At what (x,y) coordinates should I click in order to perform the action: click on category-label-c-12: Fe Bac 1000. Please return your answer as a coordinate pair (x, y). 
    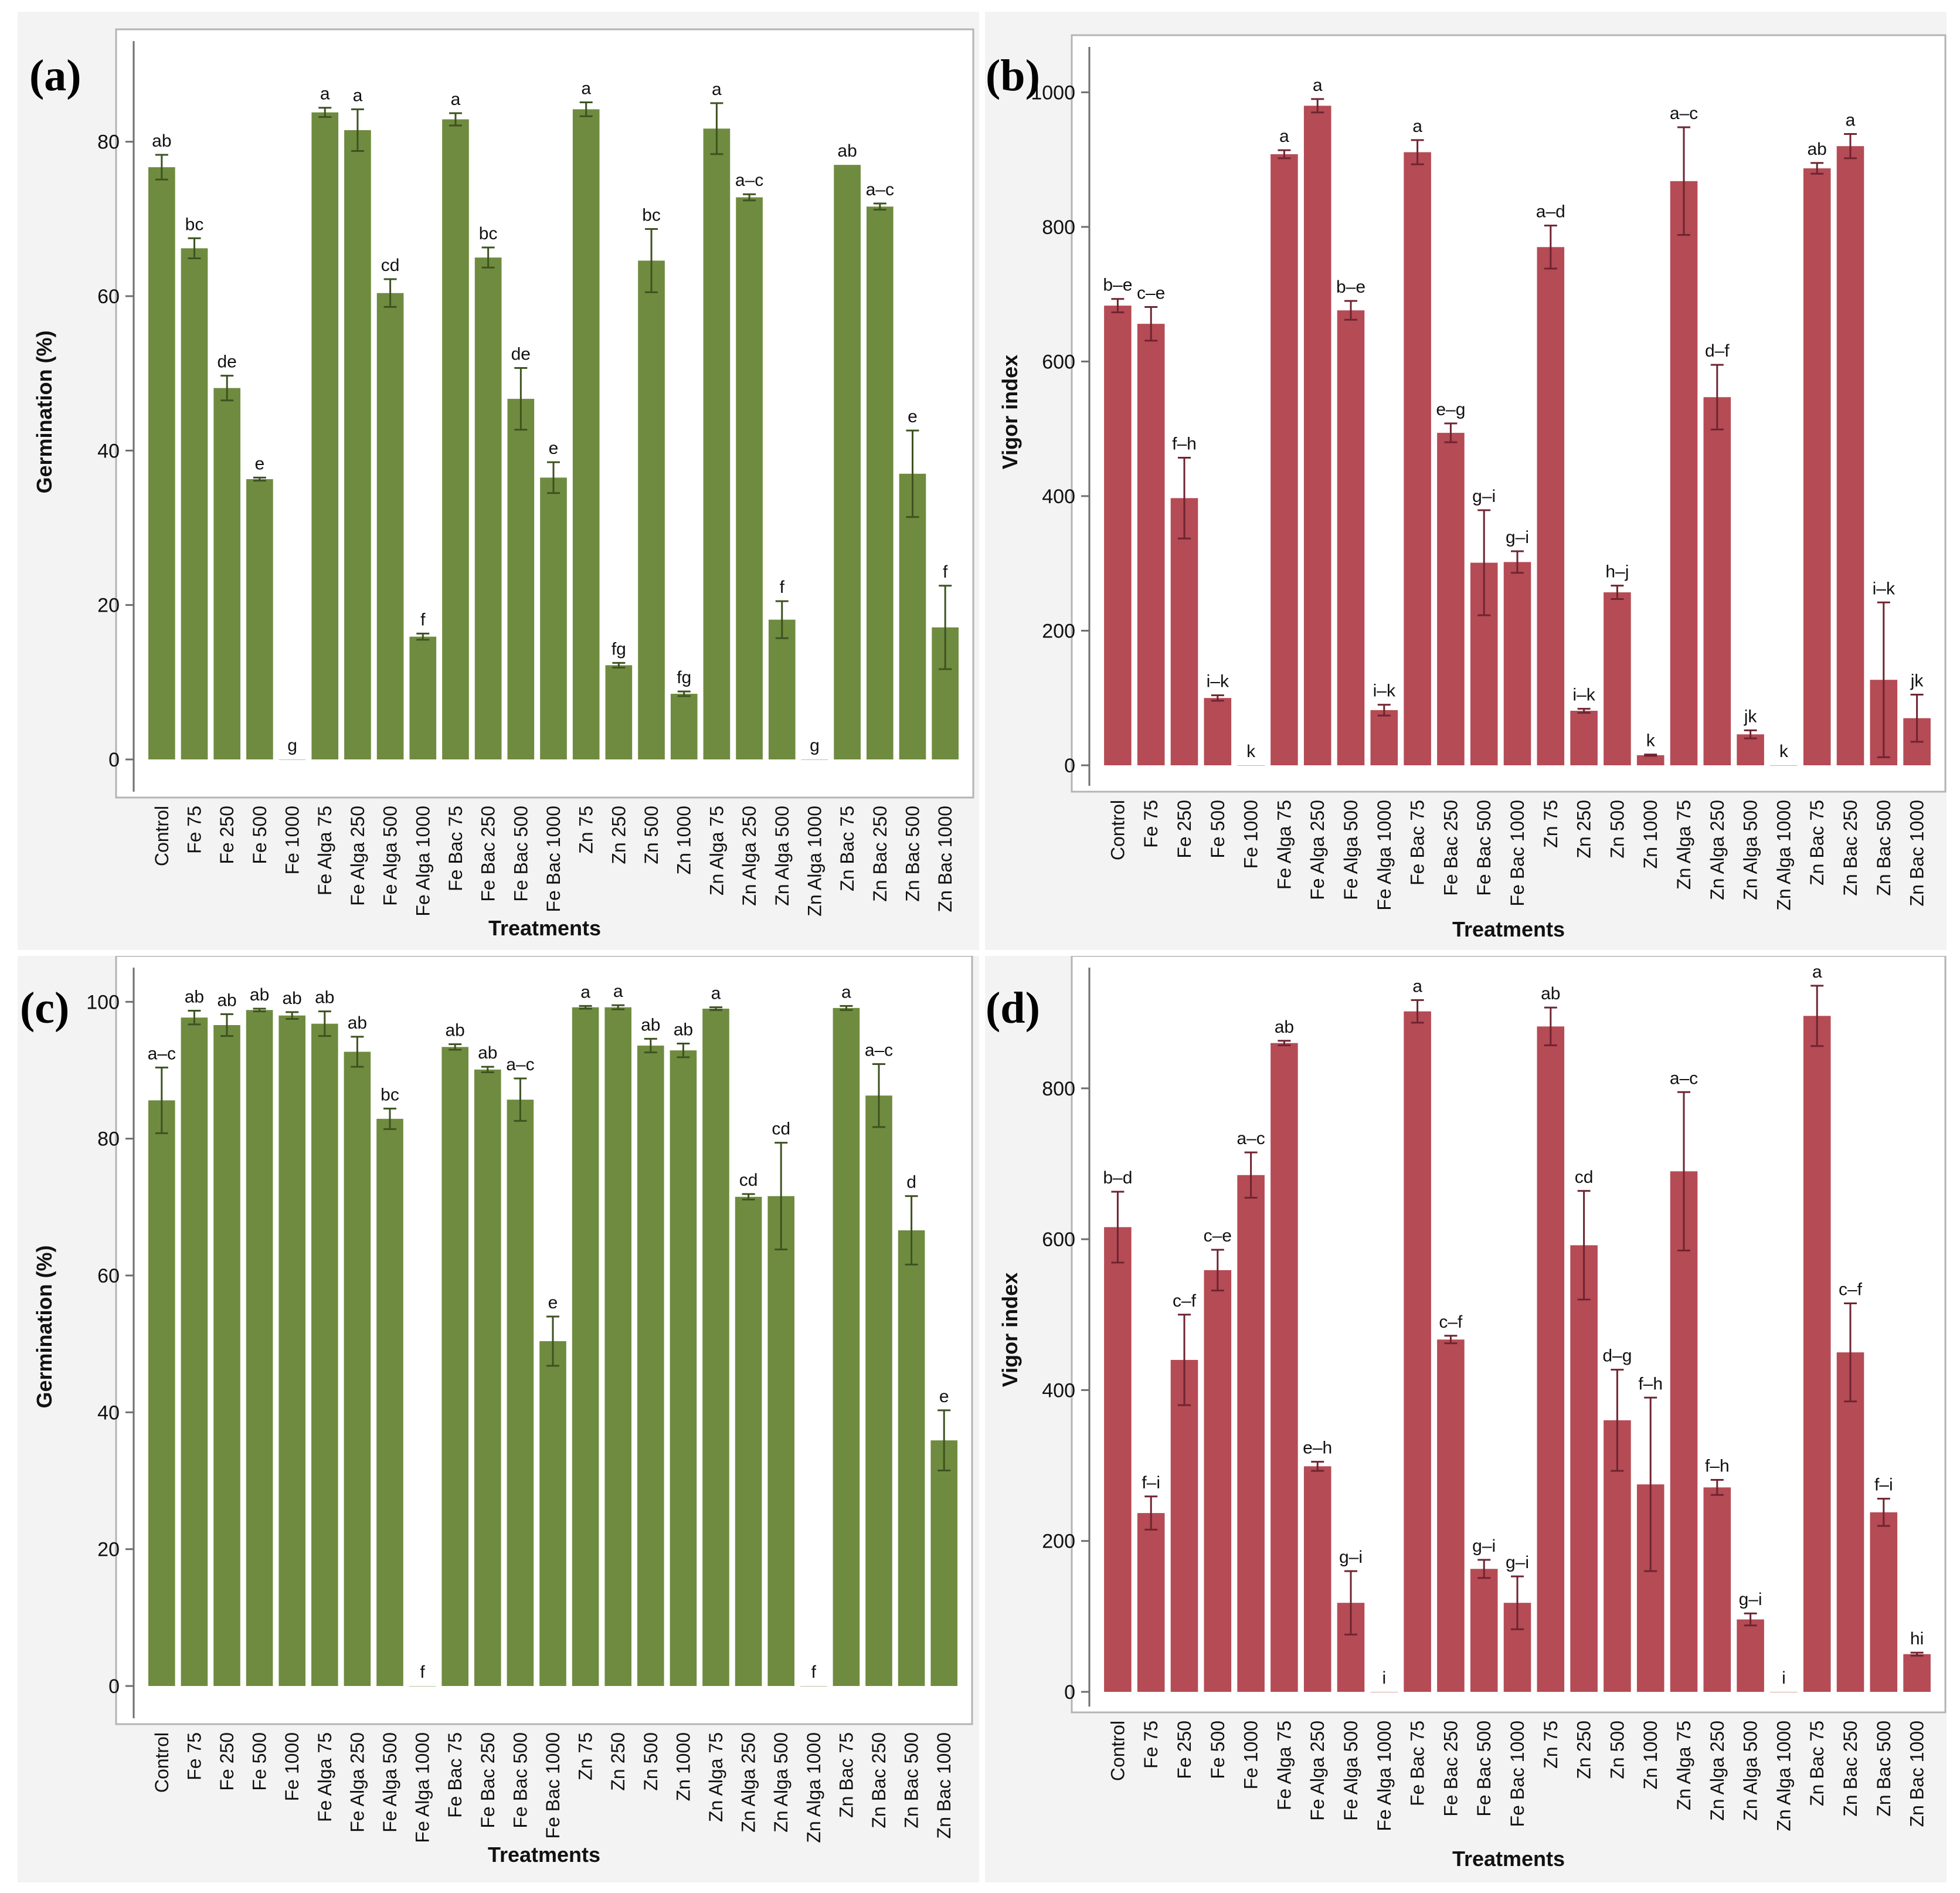
    Looking at the image, I should click on (552, 1785).